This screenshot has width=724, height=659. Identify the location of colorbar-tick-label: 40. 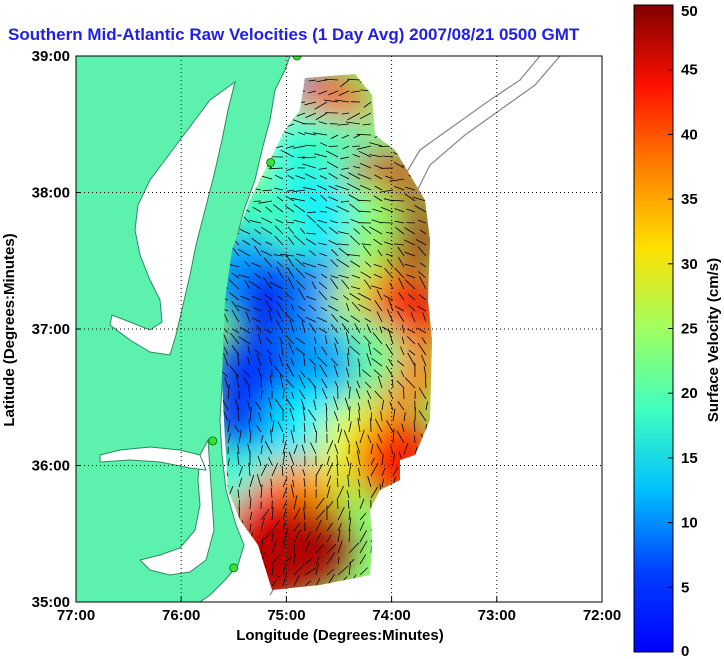
(689, 134).